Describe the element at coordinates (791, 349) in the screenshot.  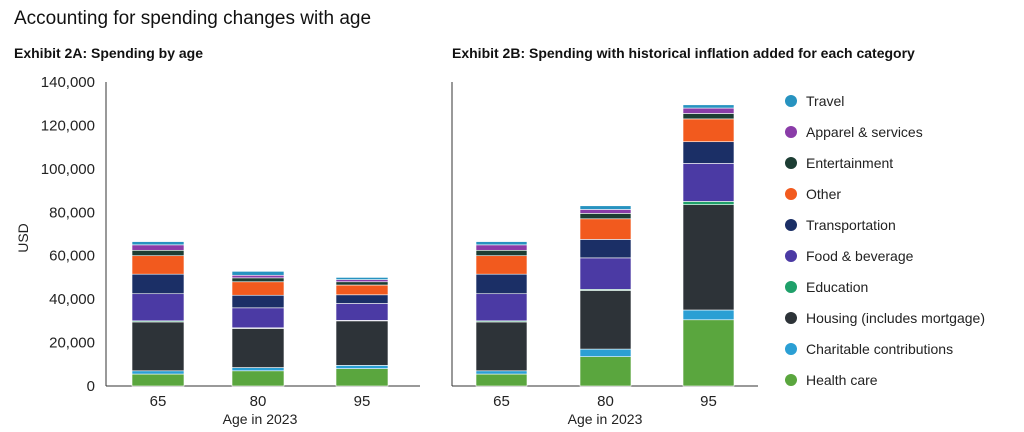
I see `legend-swatch-charitable-contributions` at that location.